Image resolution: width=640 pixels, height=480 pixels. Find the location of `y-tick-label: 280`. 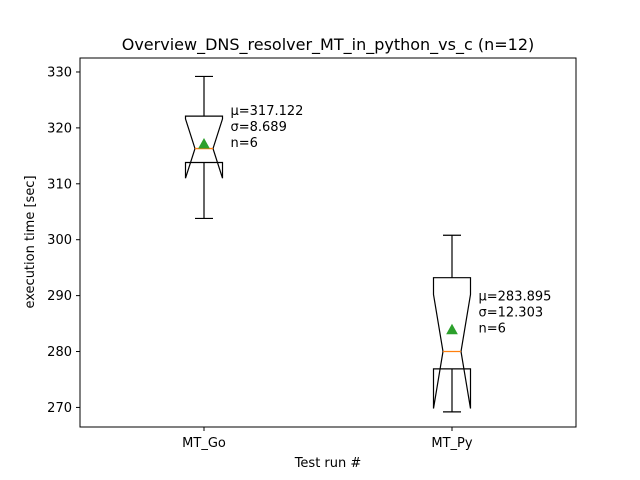

y-tick-label: 280 is located at coordinates (59, 352).